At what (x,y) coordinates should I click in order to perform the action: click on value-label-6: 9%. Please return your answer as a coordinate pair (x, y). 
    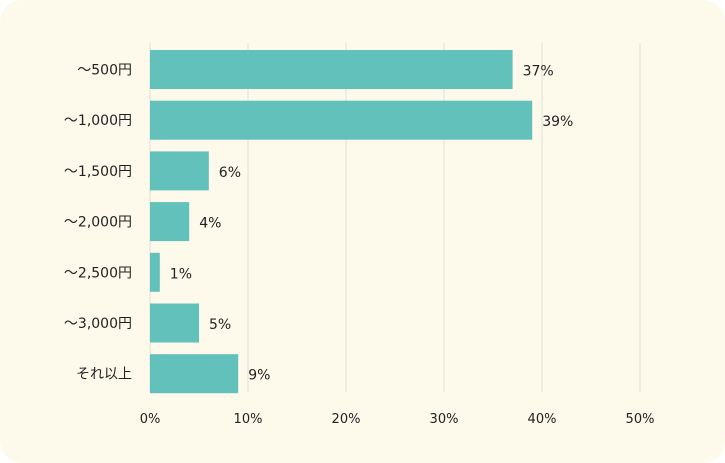
    Looking at the image, I should click on (259, 376).